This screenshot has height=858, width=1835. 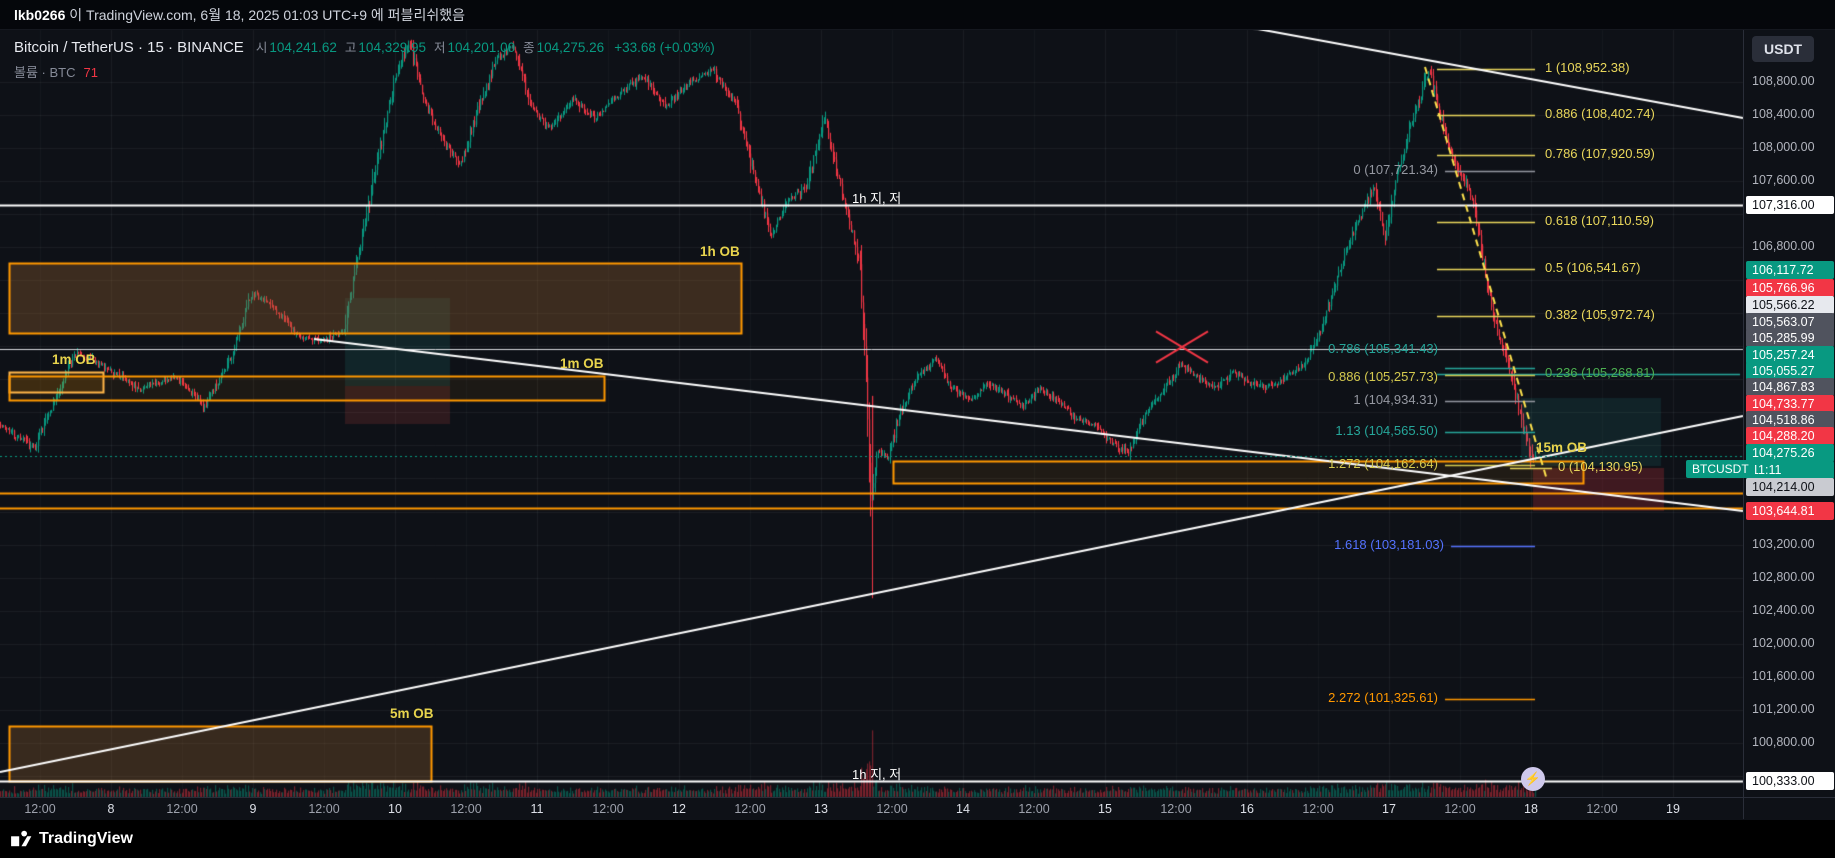 I want to click on price-axis-label: 102,800.00, so click(x=1783, y=576).